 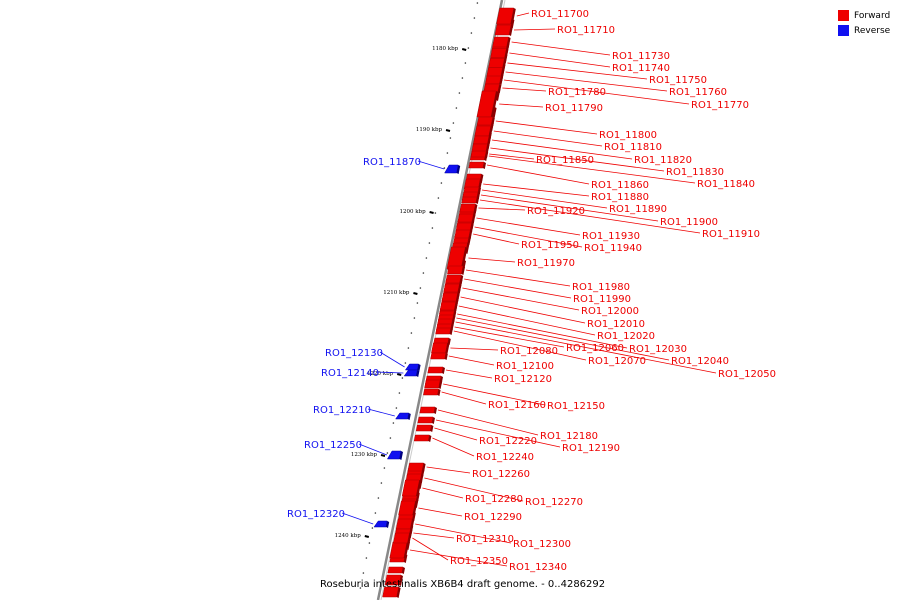 What do you see at coordinates (689, 222) in the screenshot?
I see `gene-label: RO1_11900` at bounding box center [689, 222].